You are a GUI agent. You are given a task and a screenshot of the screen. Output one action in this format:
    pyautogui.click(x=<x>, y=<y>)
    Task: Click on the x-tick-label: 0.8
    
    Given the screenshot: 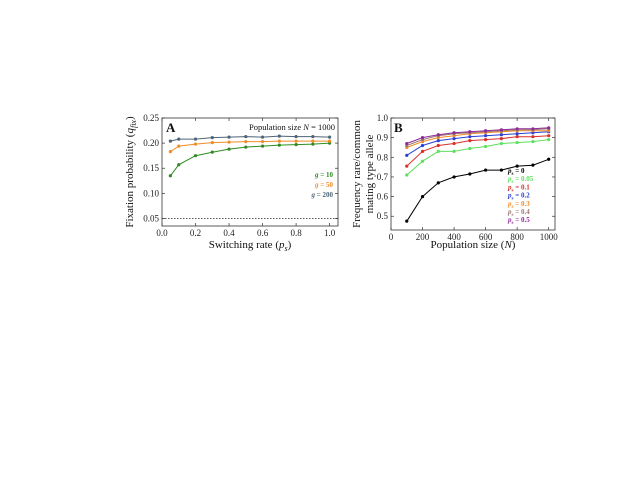 What is the action you would take?
    pyautogui.click(x=296, y=233)
    